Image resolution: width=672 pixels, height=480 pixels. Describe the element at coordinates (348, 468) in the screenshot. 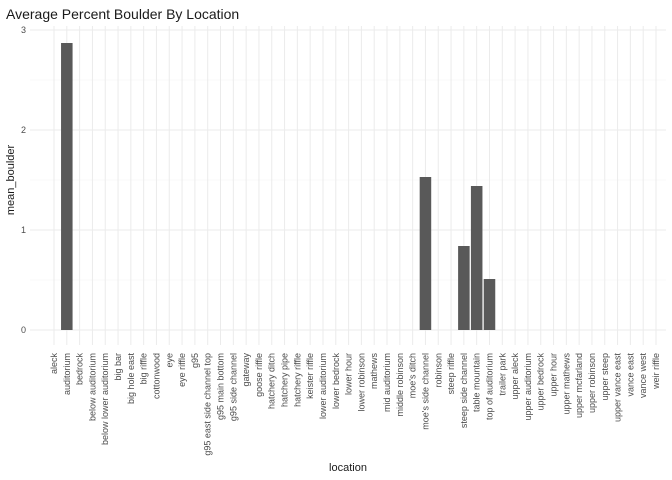

I see `x-axis-title: location` at that location.